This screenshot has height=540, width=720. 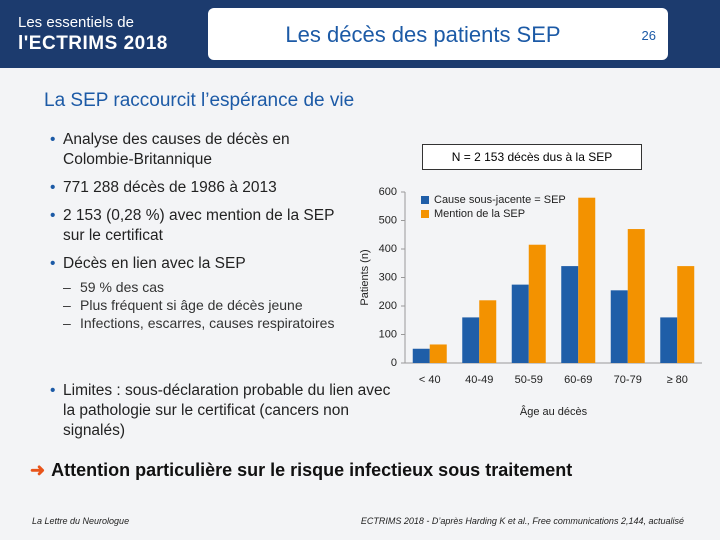 I want to click on page-number: 26, so click(x=648, y=35).